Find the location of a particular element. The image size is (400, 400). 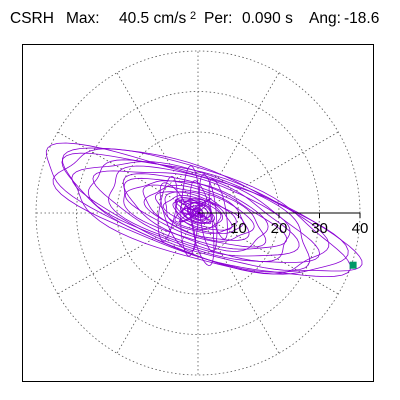

radial-tick-label: 20 is located at coordinates (279, 228).